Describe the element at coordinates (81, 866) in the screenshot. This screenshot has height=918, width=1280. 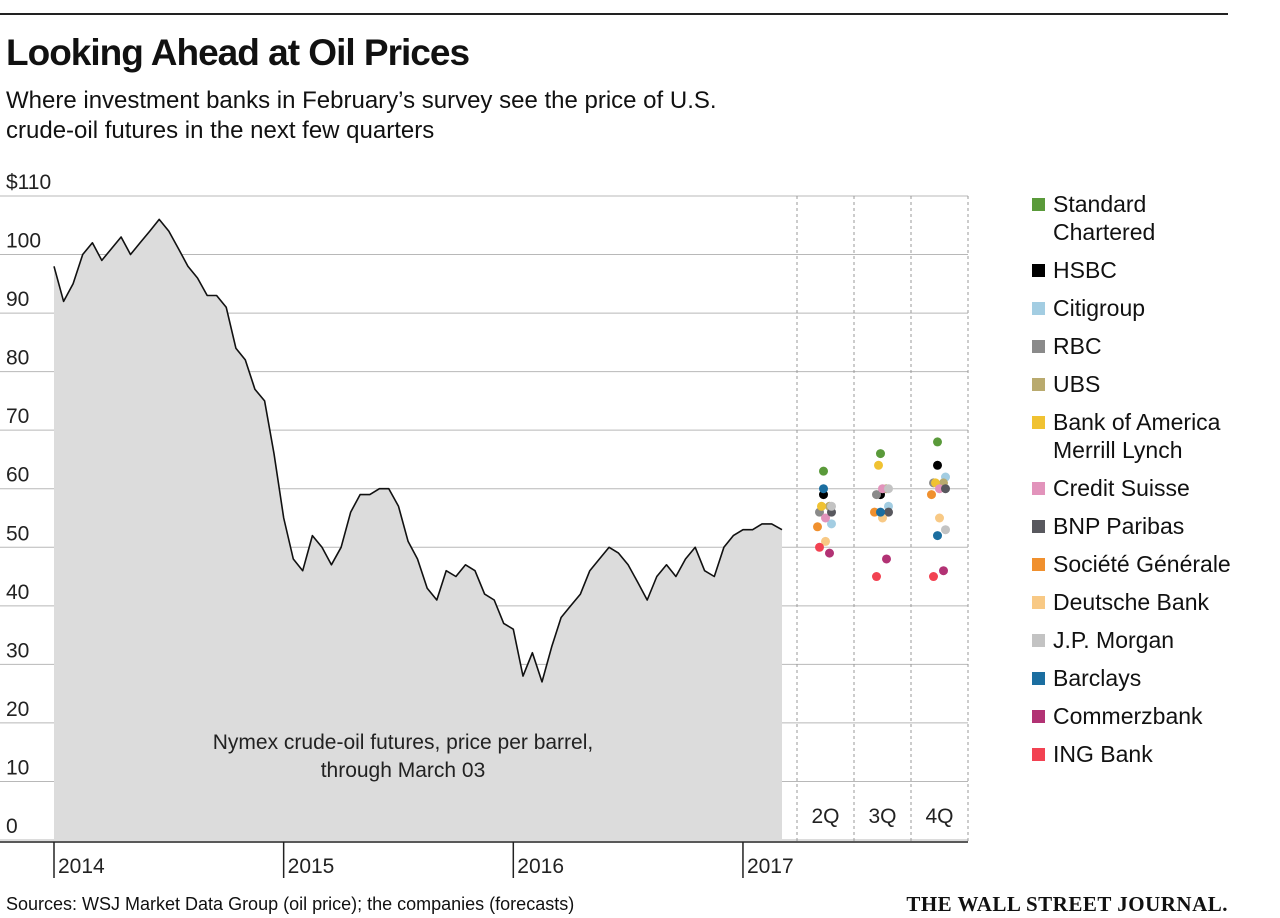
I see `x-tick-label: 2014` at that location.